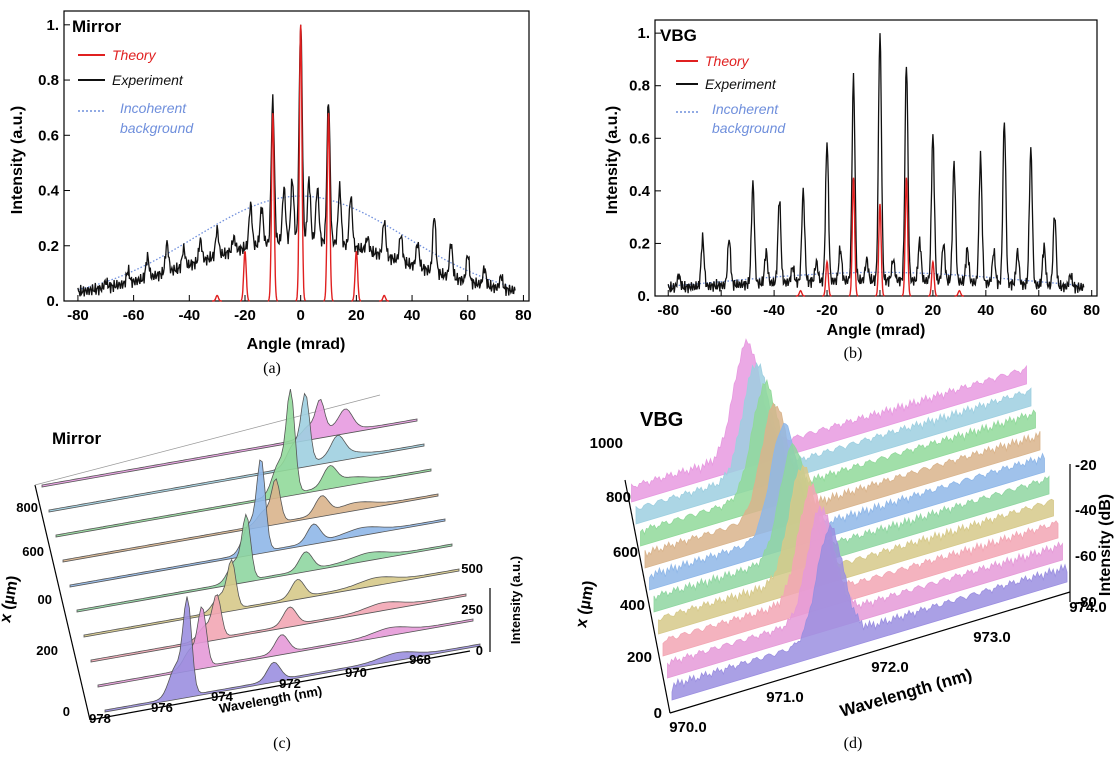 This screenshot has height=762, width=1119. Describe the element at coordinates (222, 696) in the screenshot. I see `panel-c-xtick-label: 974` at that location.